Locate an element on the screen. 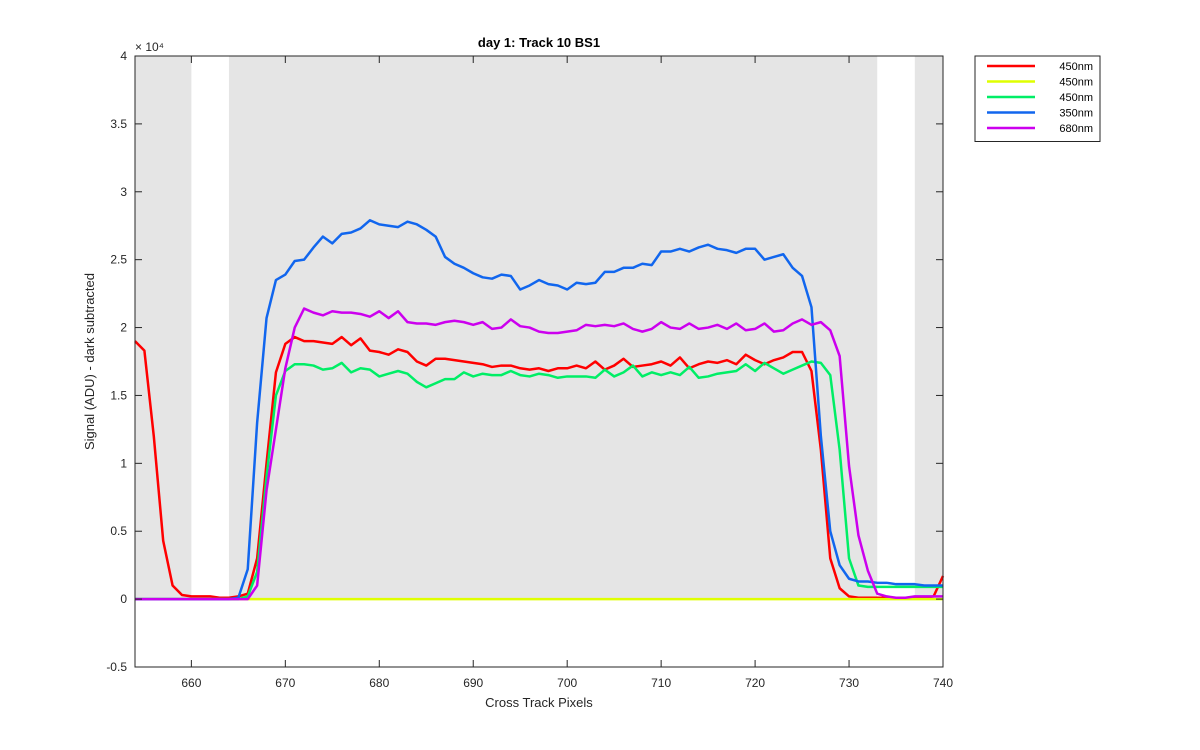  x-tick-label: 740 is located at coordinates (943, 683).